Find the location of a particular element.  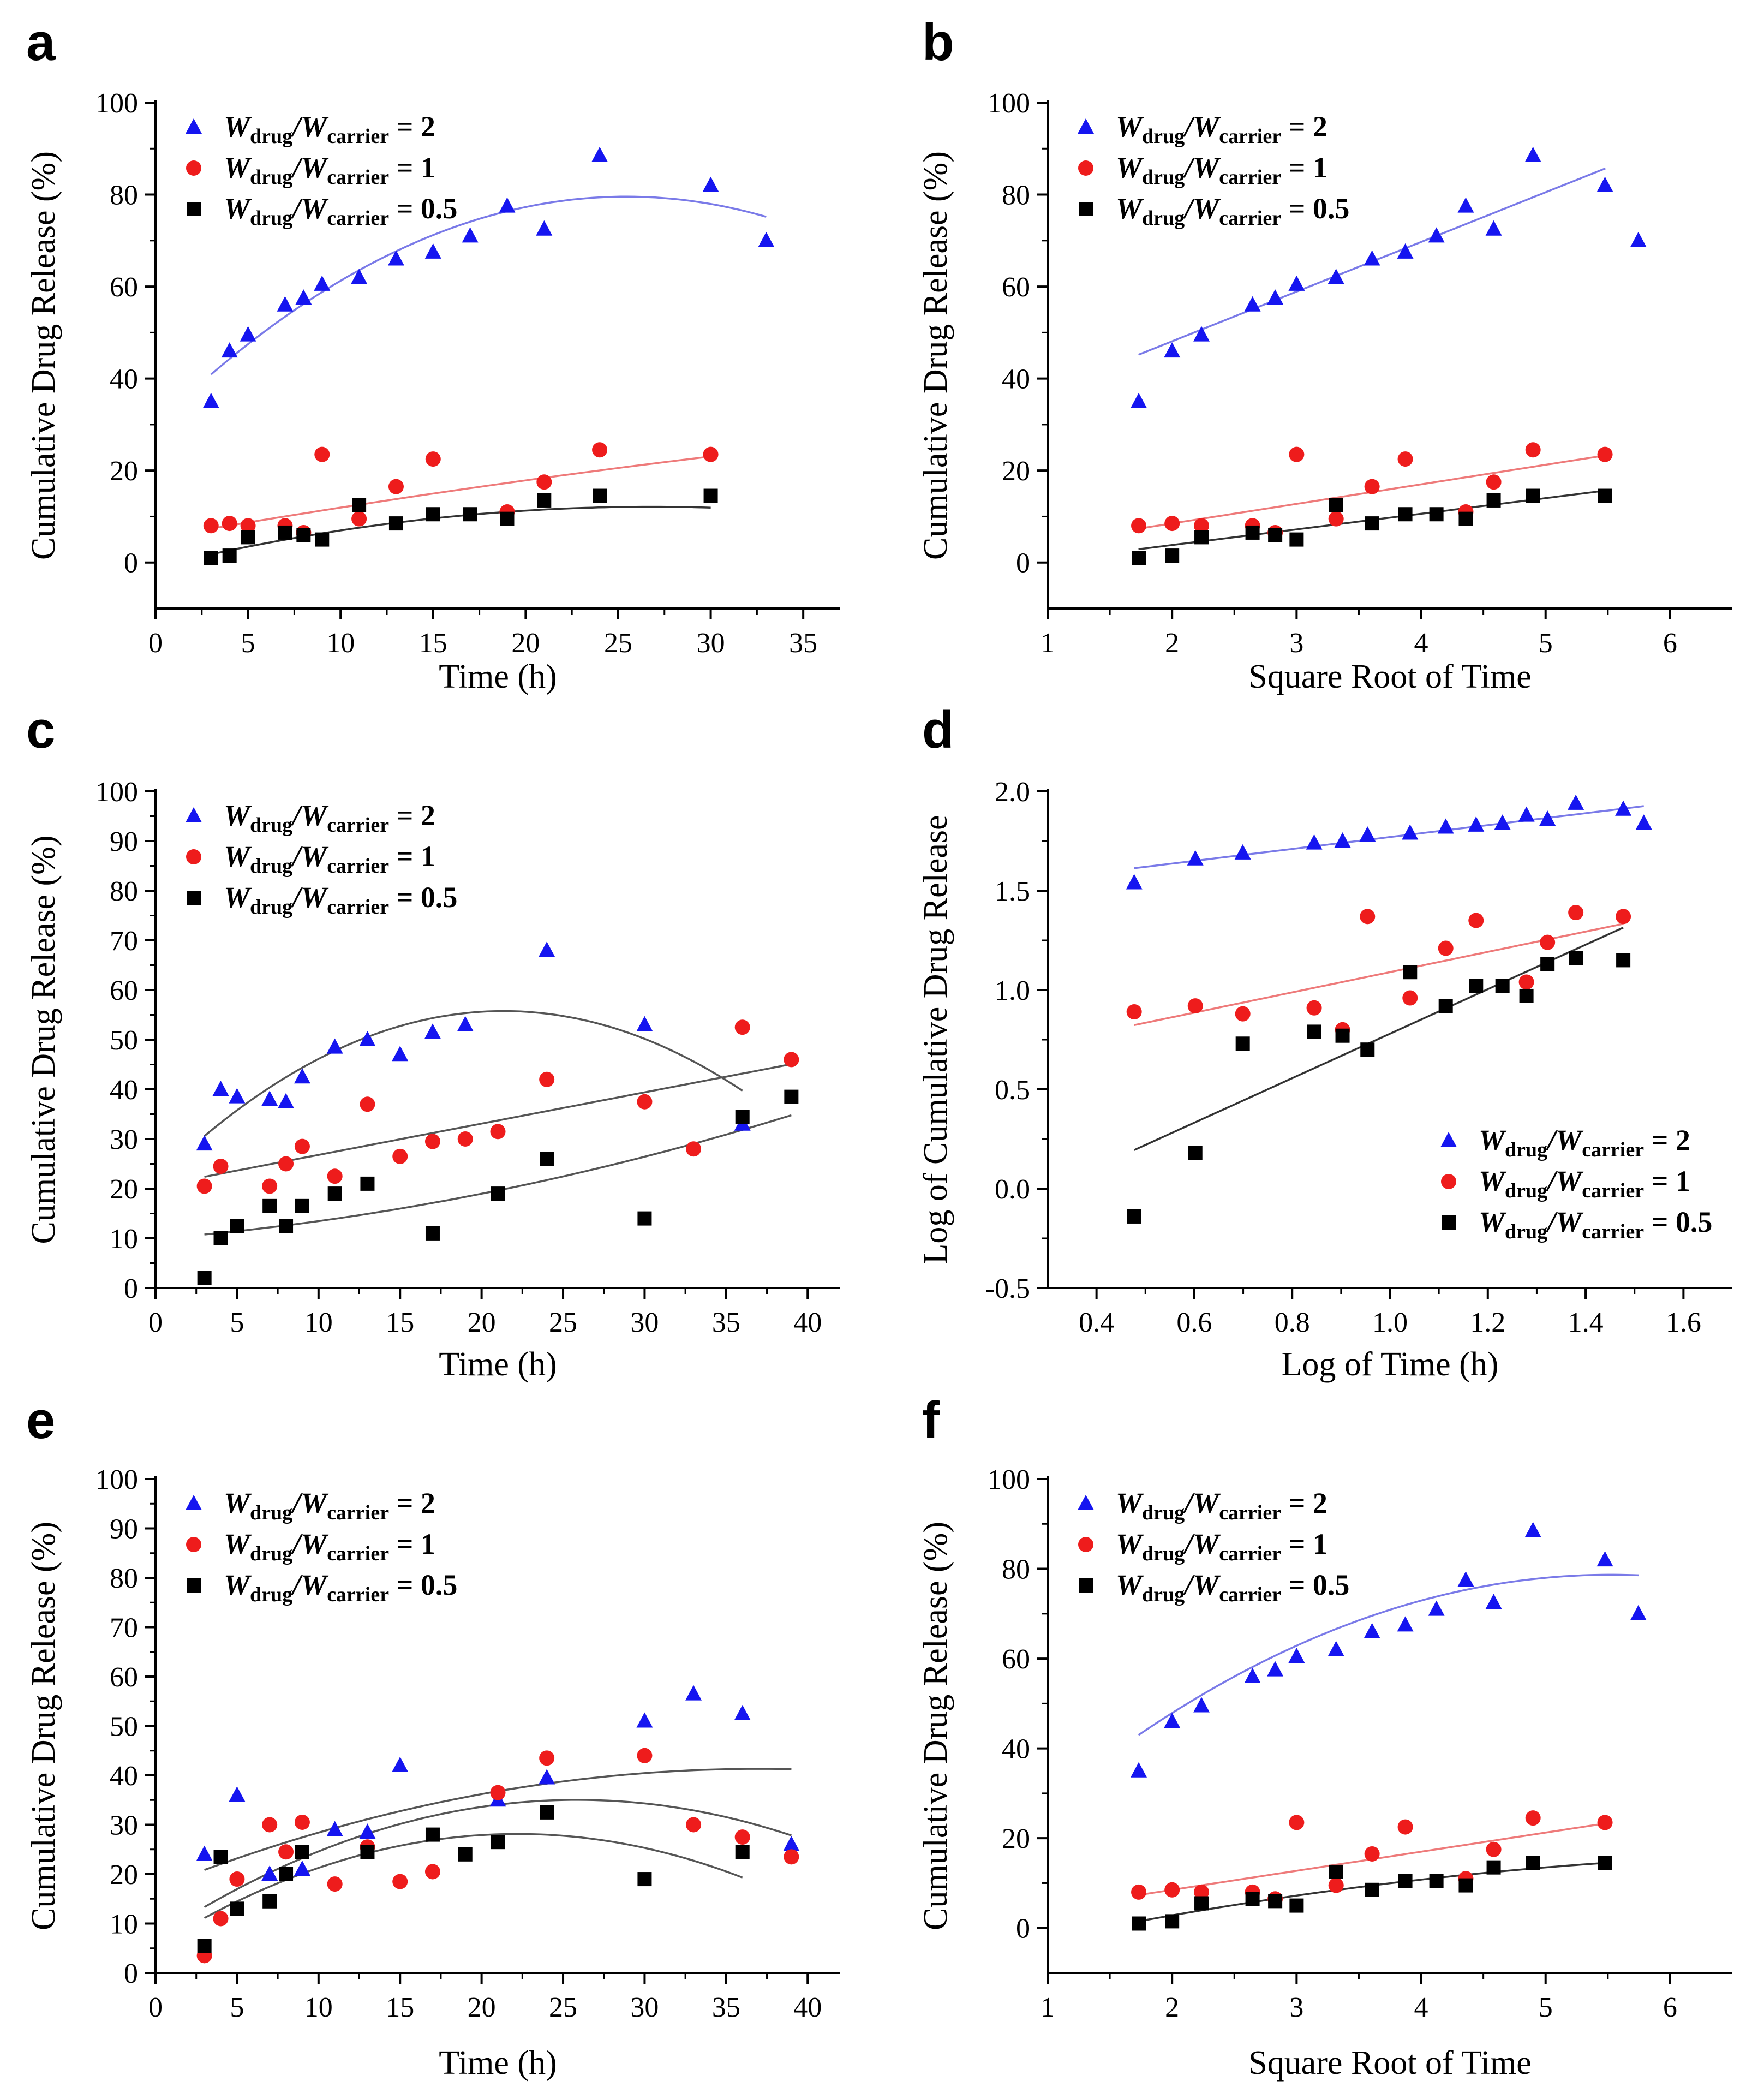

y-tick-label: 10 is located at coordinates (124, 1924).